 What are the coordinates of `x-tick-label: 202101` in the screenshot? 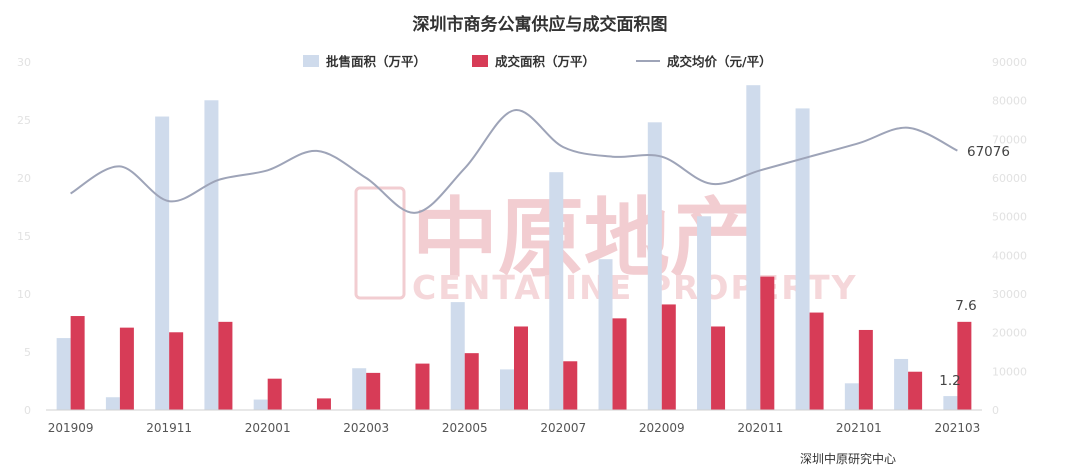 It's located at (859, 428).